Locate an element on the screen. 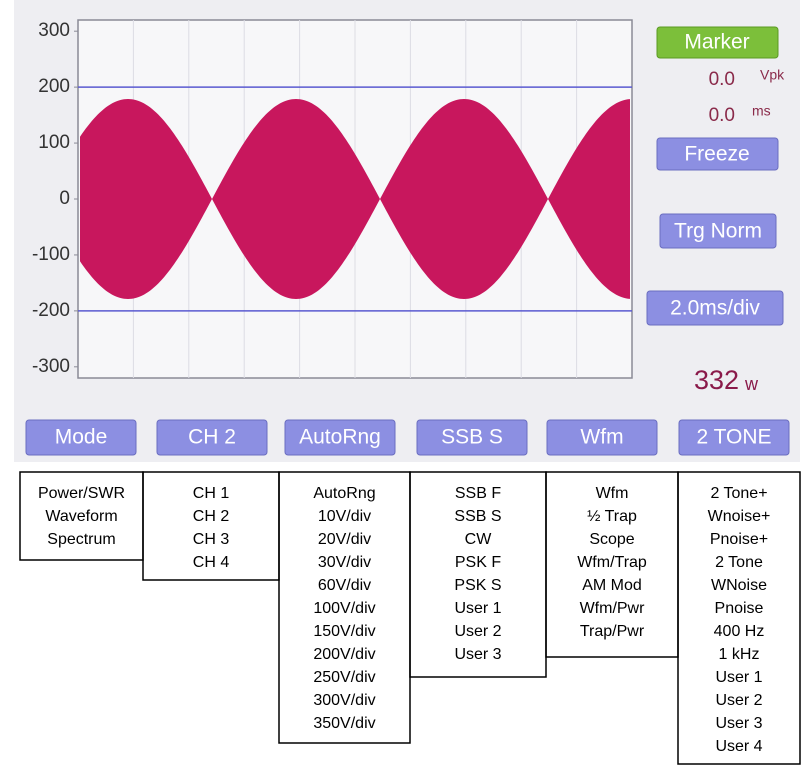  menu-item: Pnoise is located at coordinates (739, 608).